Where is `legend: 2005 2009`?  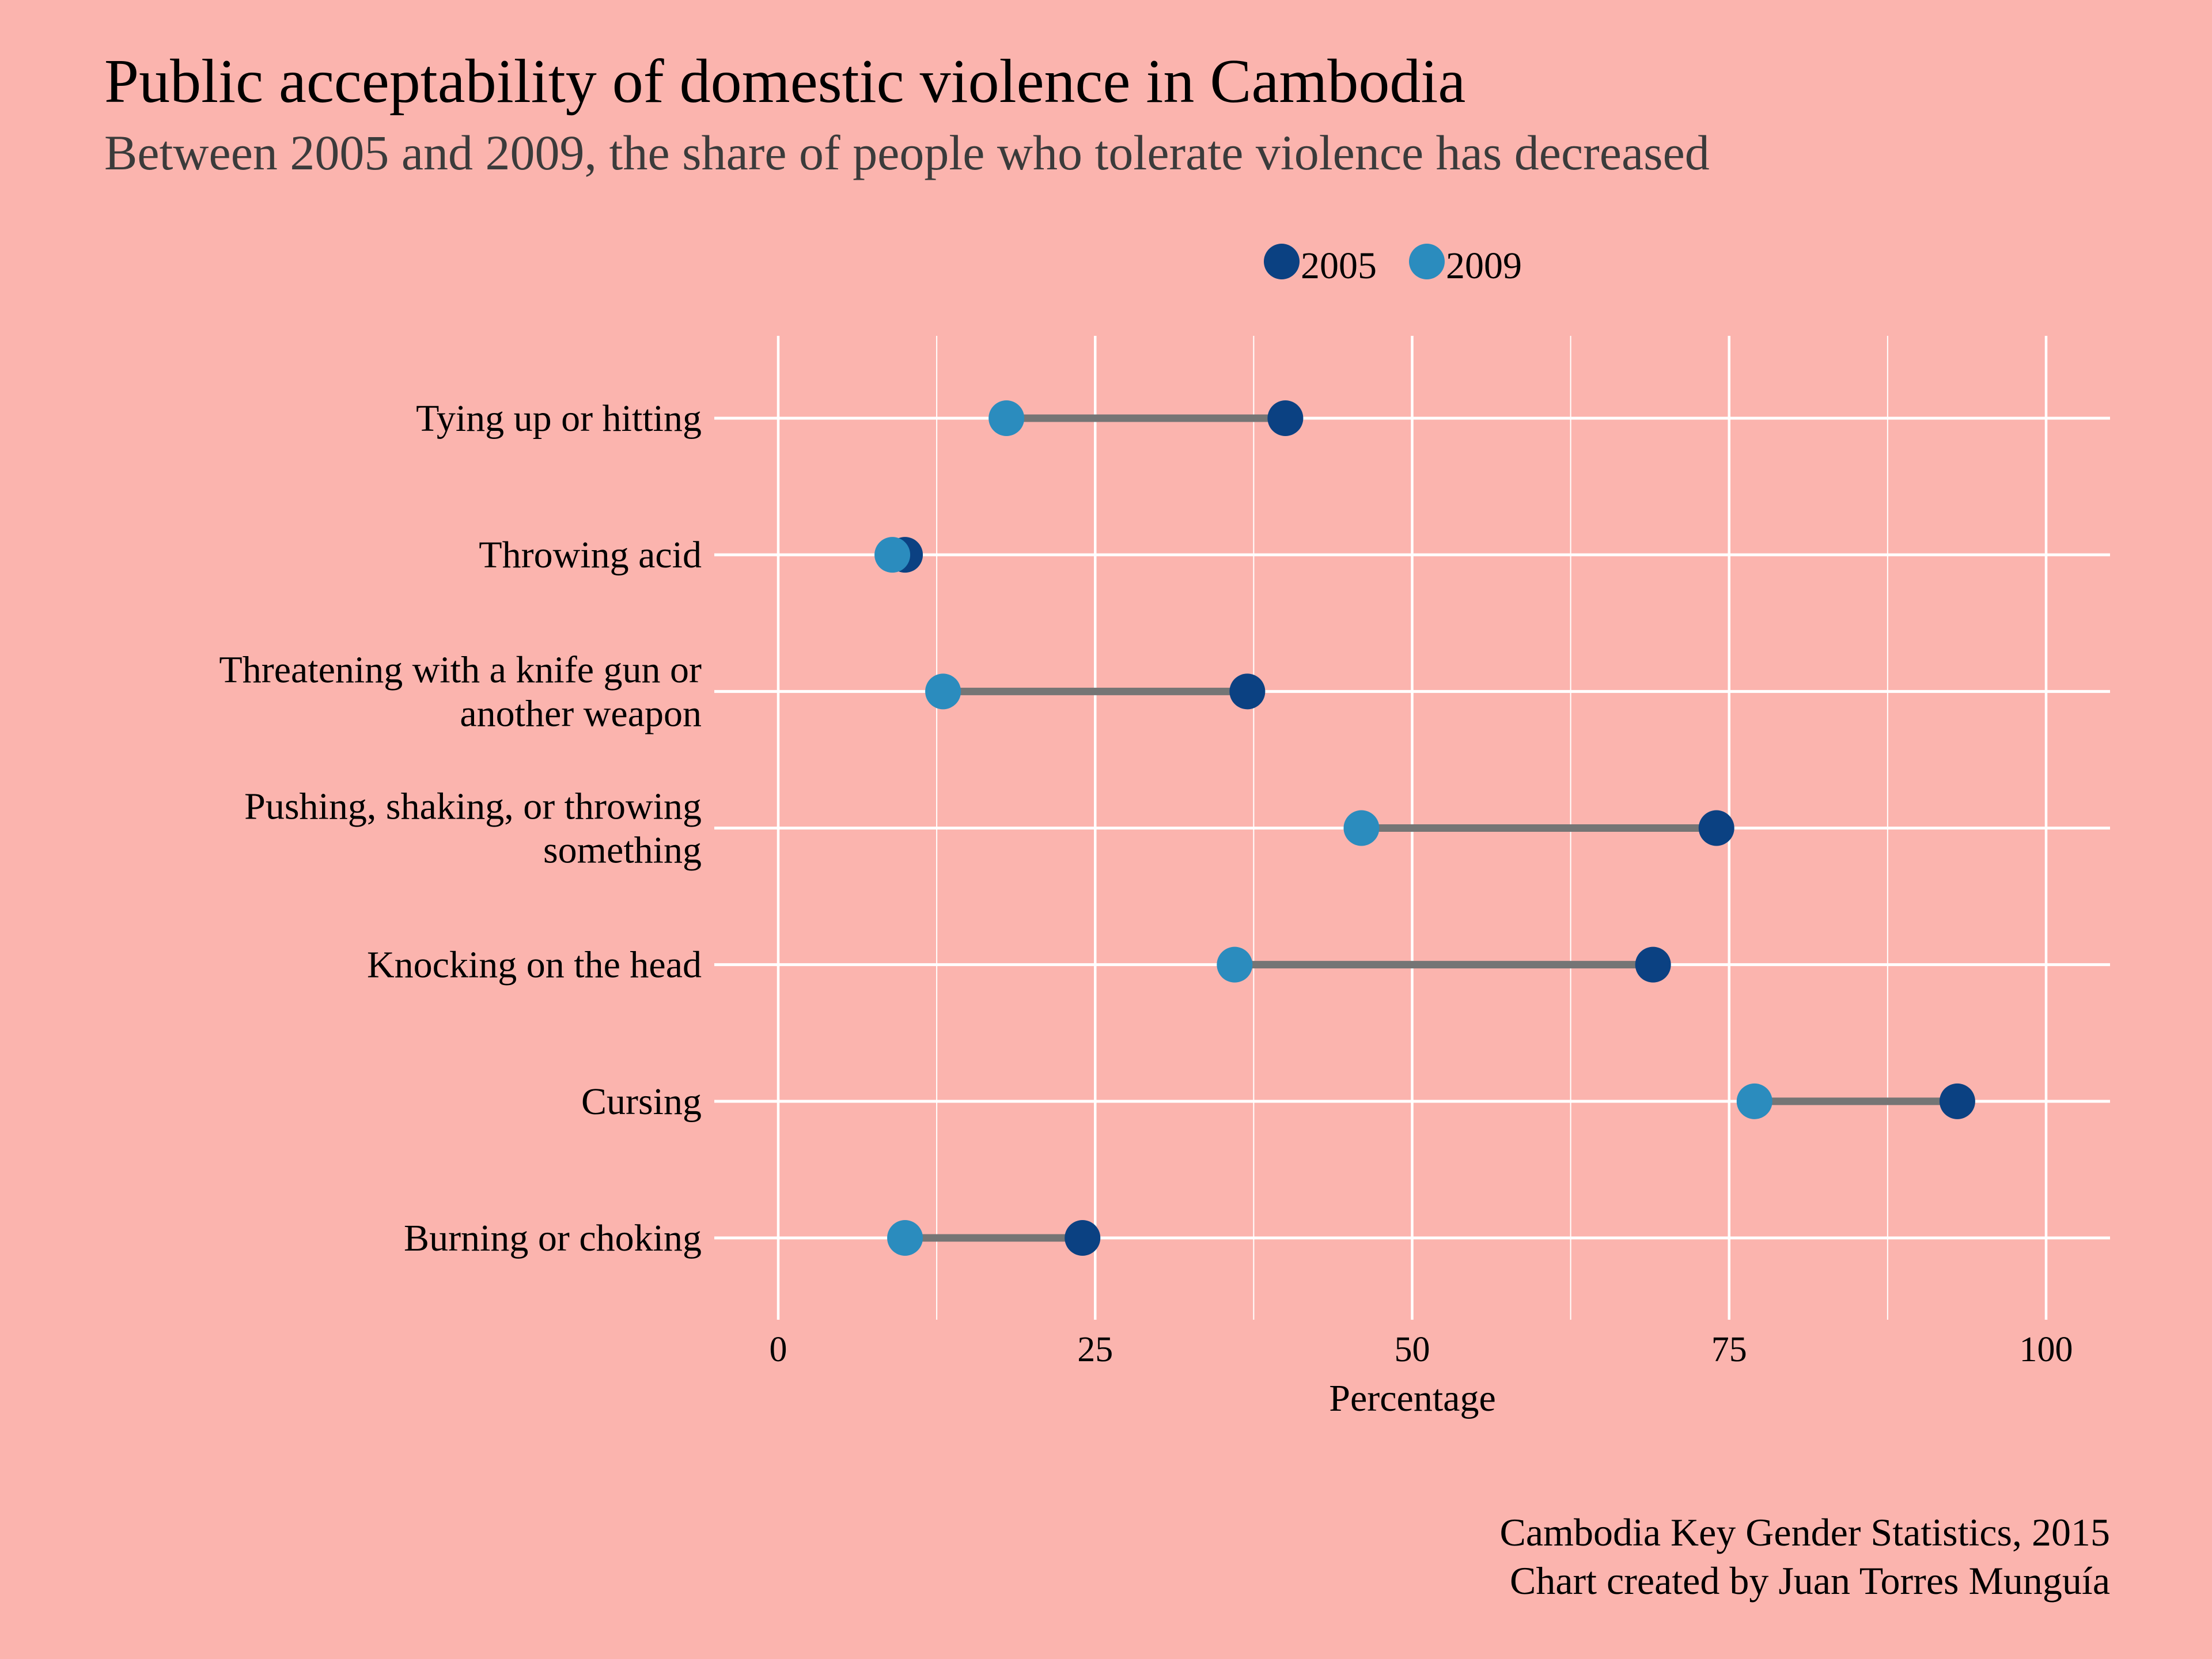
legend: 2005 2009 is located at coordinates (1409, 263).